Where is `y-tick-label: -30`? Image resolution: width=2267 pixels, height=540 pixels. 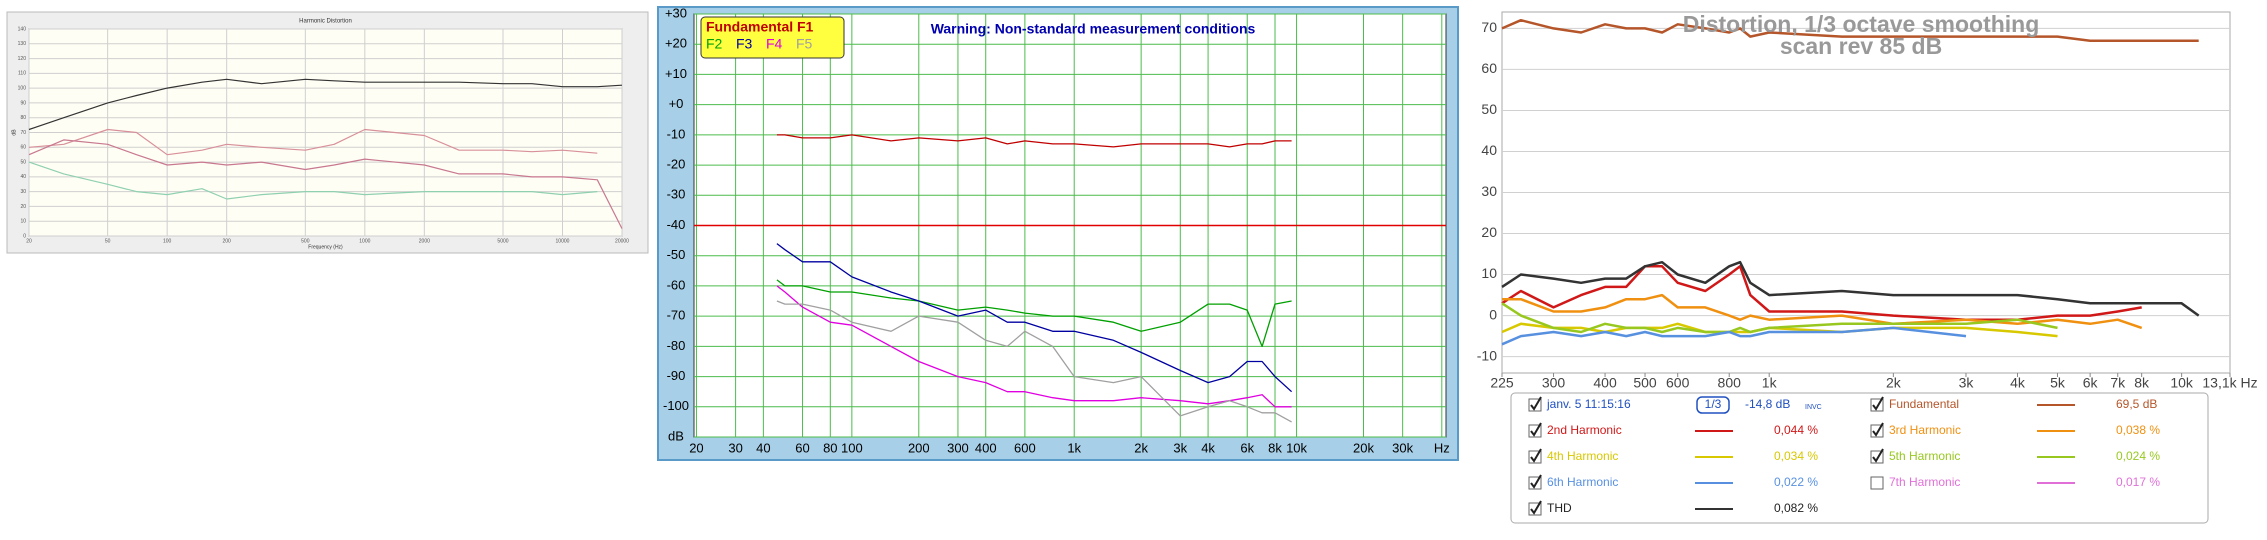 y-tick-label: -30 is located at coordinates (676, 194).